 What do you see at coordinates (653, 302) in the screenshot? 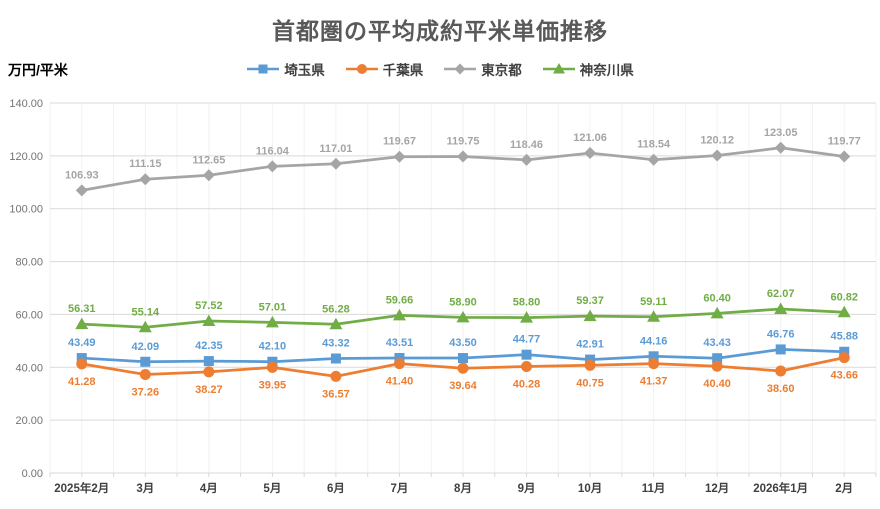
I see `data-label-神奈川県: 59.11` at bounding box center [653, 302].